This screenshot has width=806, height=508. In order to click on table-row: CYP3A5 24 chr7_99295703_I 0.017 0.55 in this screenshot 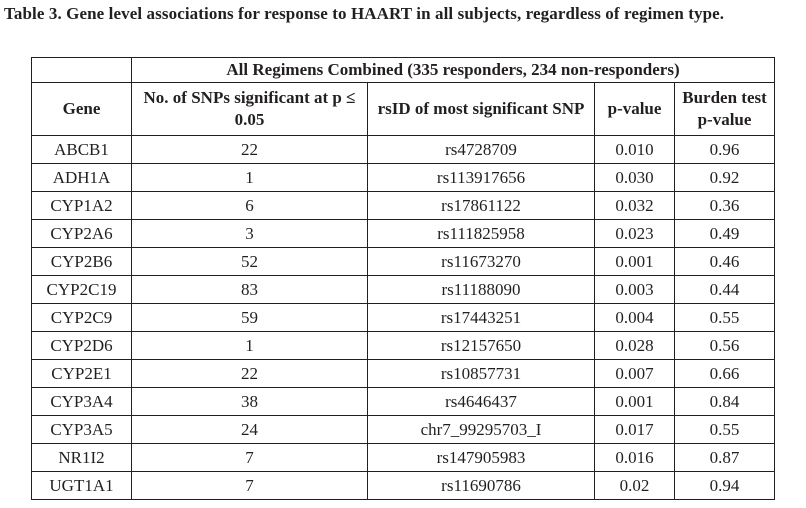, I will do `click(403, 429)`.